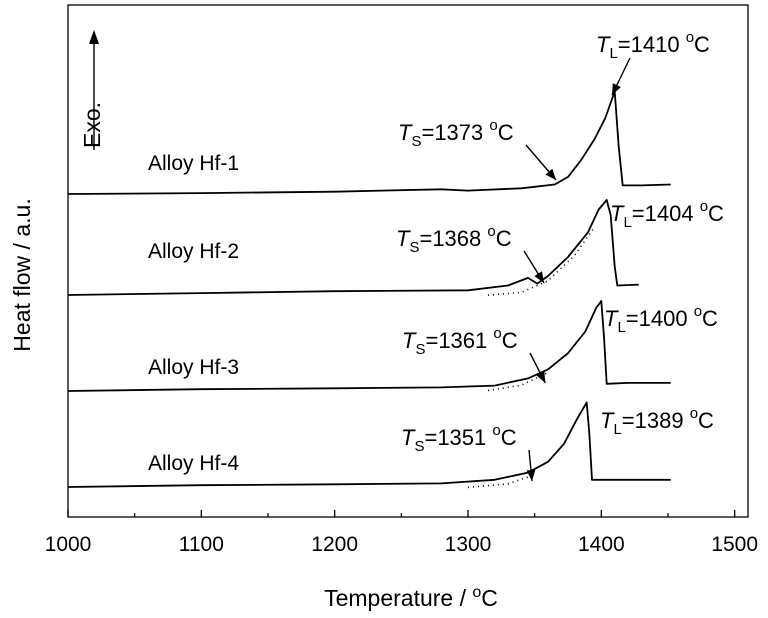 The image size is (768, 618). Describe the element at coordinates (201, 544) in the screenshot. I see `x-tick-label-1100: 1100` at that location.